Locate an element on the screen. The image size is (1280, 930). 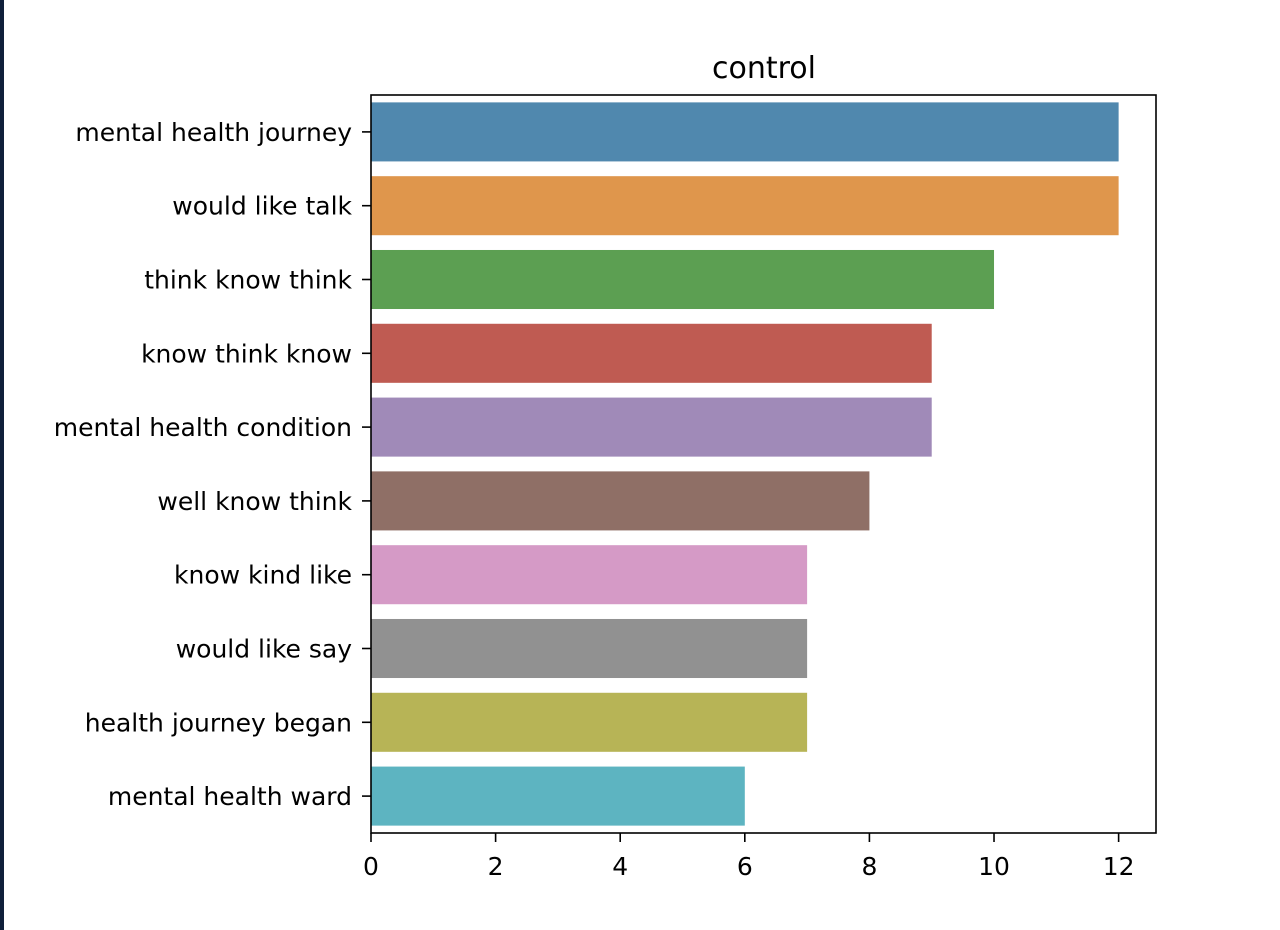
chart-title: control is located at coordinates (764, 68).